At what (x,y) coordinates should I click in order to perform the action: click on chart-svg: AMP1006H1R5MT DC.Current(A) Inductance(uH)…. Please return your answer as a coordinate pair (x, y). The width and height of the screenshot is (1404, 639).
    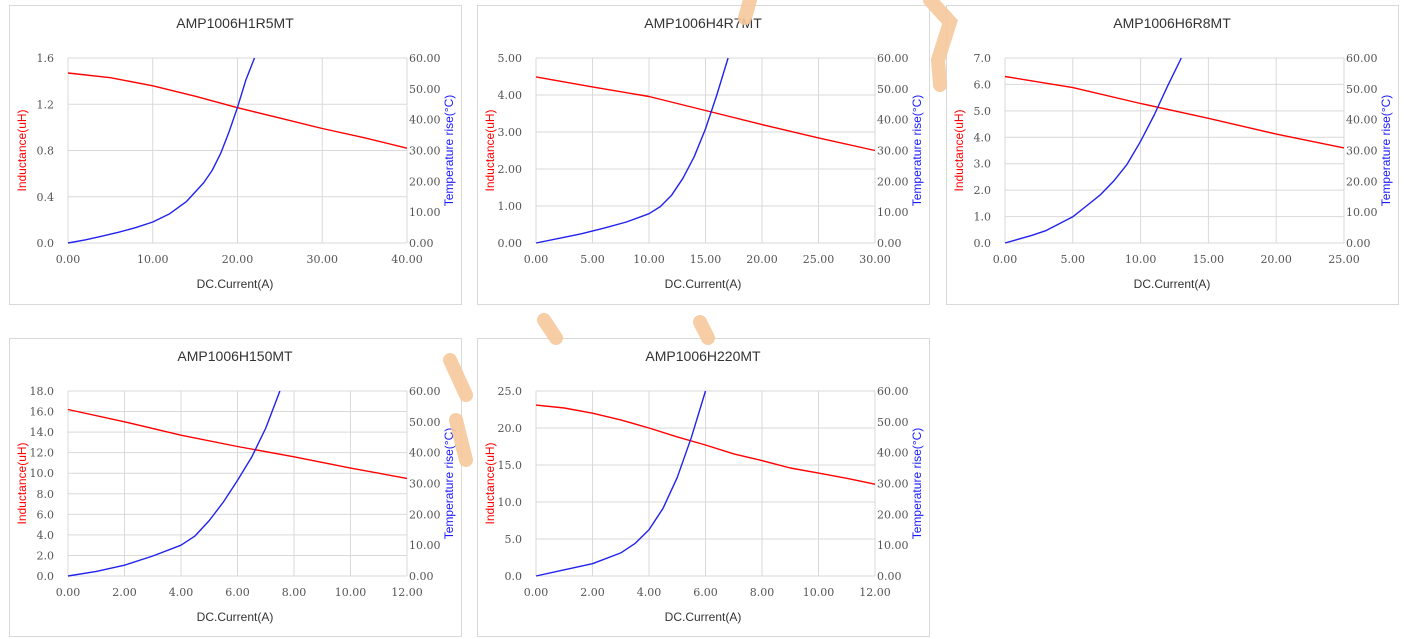
    Looking at the image, I should click on (235, 153).